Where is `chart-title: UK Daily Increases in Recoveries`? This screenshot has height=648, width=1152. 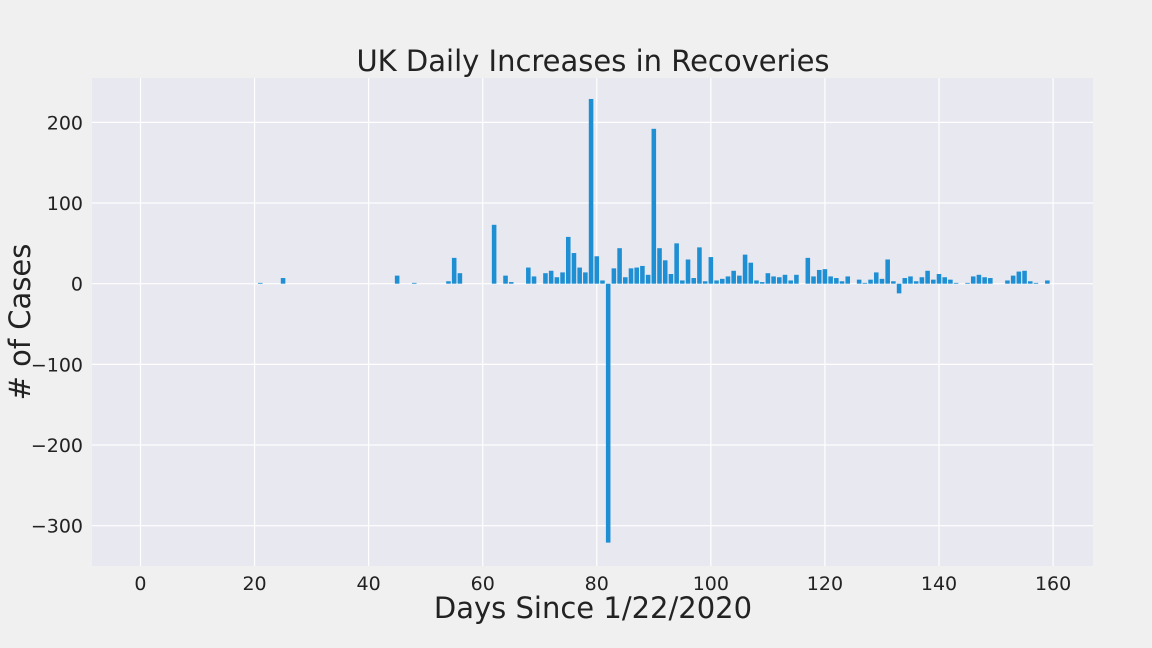
chart-title: UK Daily Increases in Recoveries is located at coordinates (592, 61).